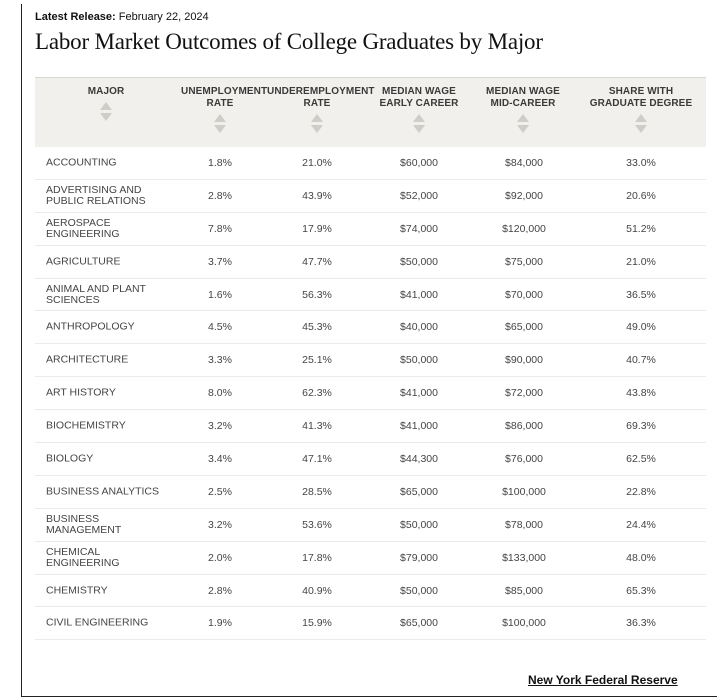 The height and width of the screenshot is (699, 718). What do you see at coordinates (317, 491) in the screenshot?
I see `cell-underemployment-rate: 28.5%` at bounding box center [317, 491].